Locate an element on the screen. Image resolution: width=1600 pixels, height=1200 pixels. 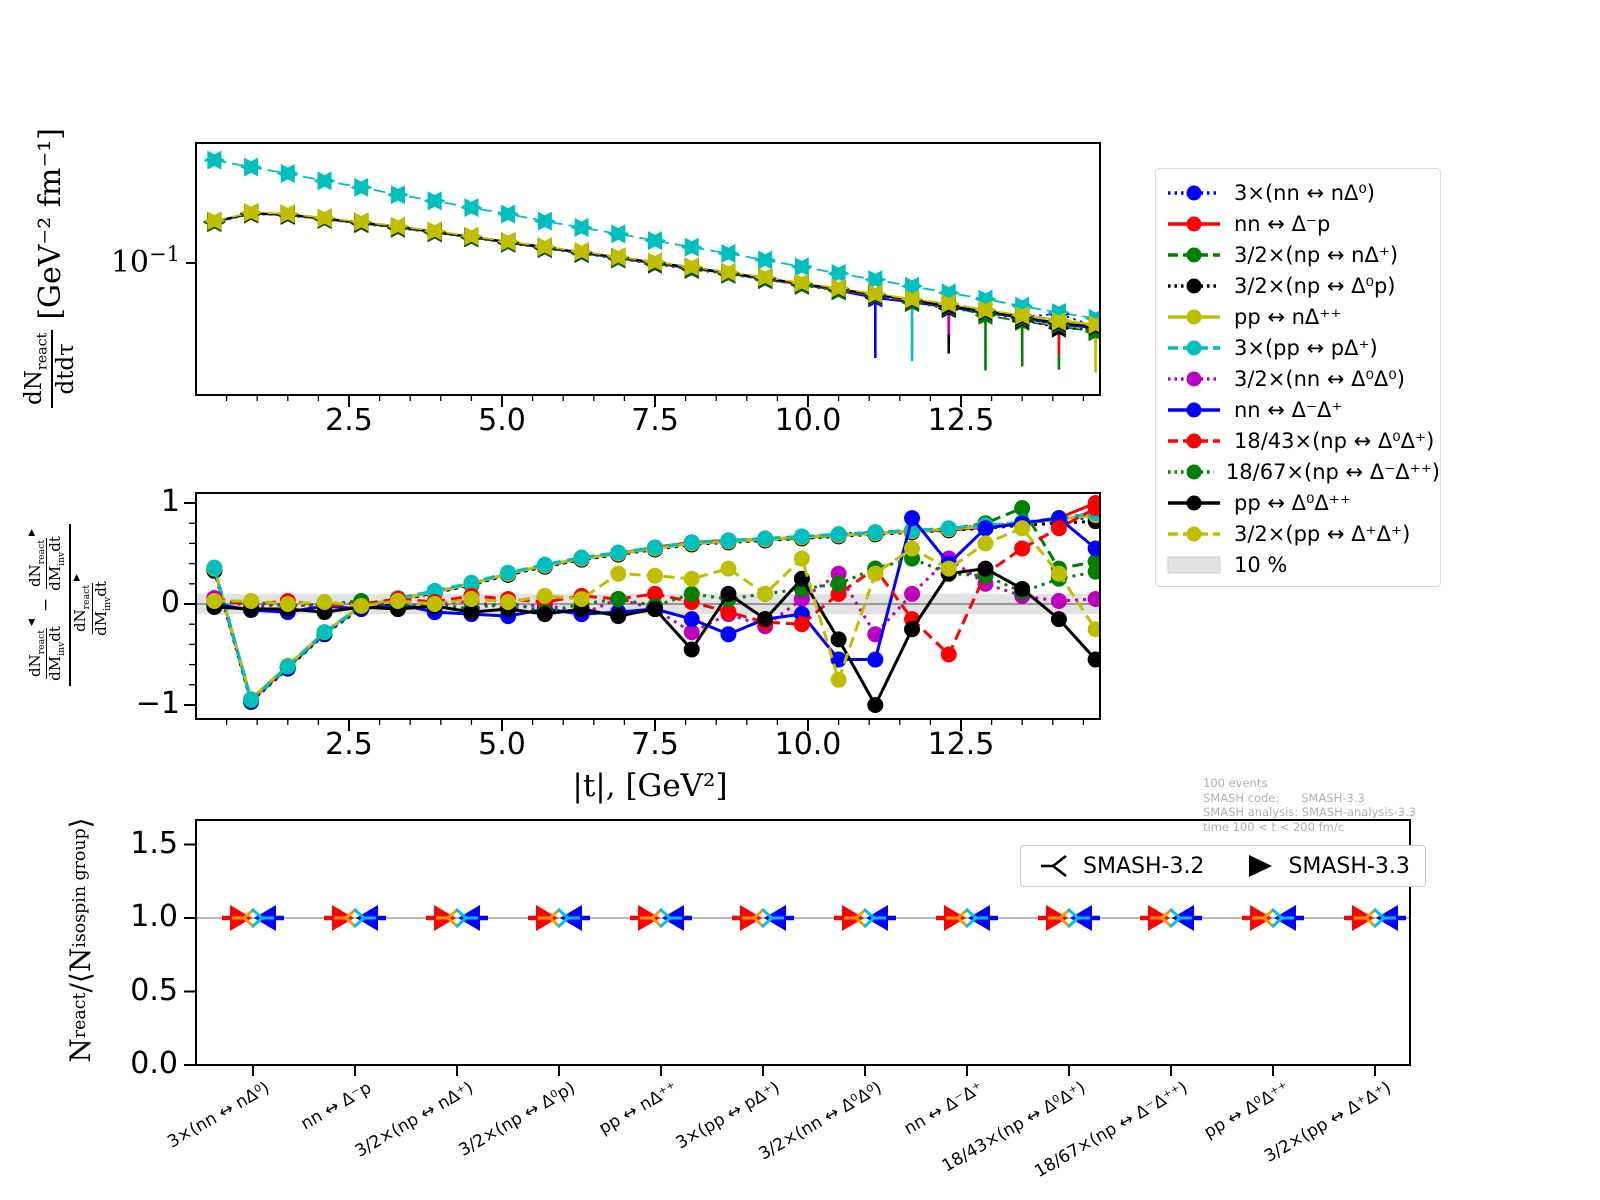
legend-entry: 3/2×(pp ↔ Δ⁺Δ⁺) is located at coordinates (1298, 533).